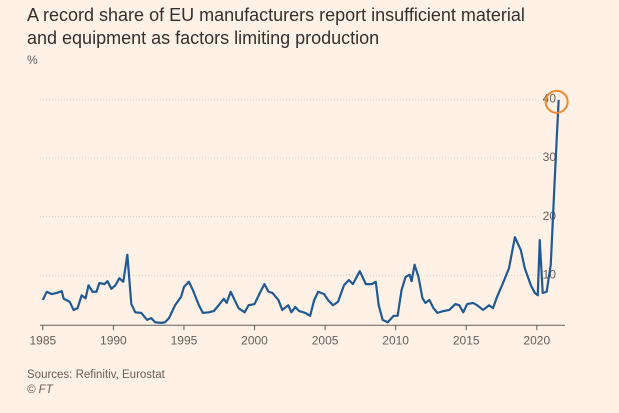  I want to click on x-tick-label: 2010, so click(395, 340).